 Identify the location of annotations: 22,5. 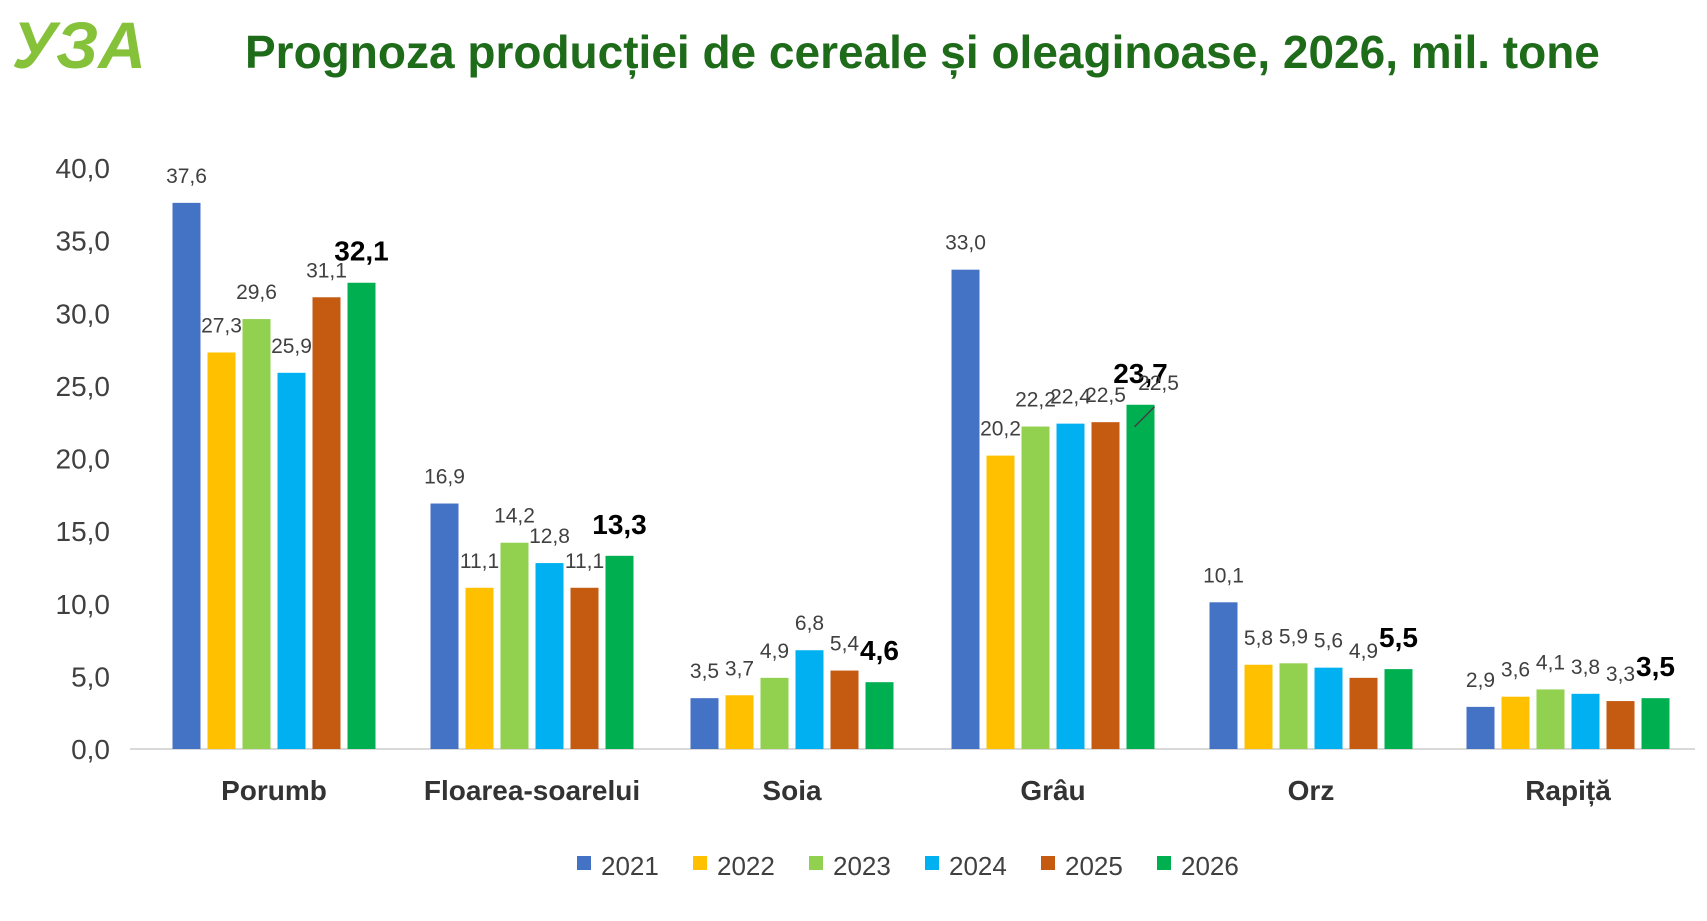
(1156, 400).